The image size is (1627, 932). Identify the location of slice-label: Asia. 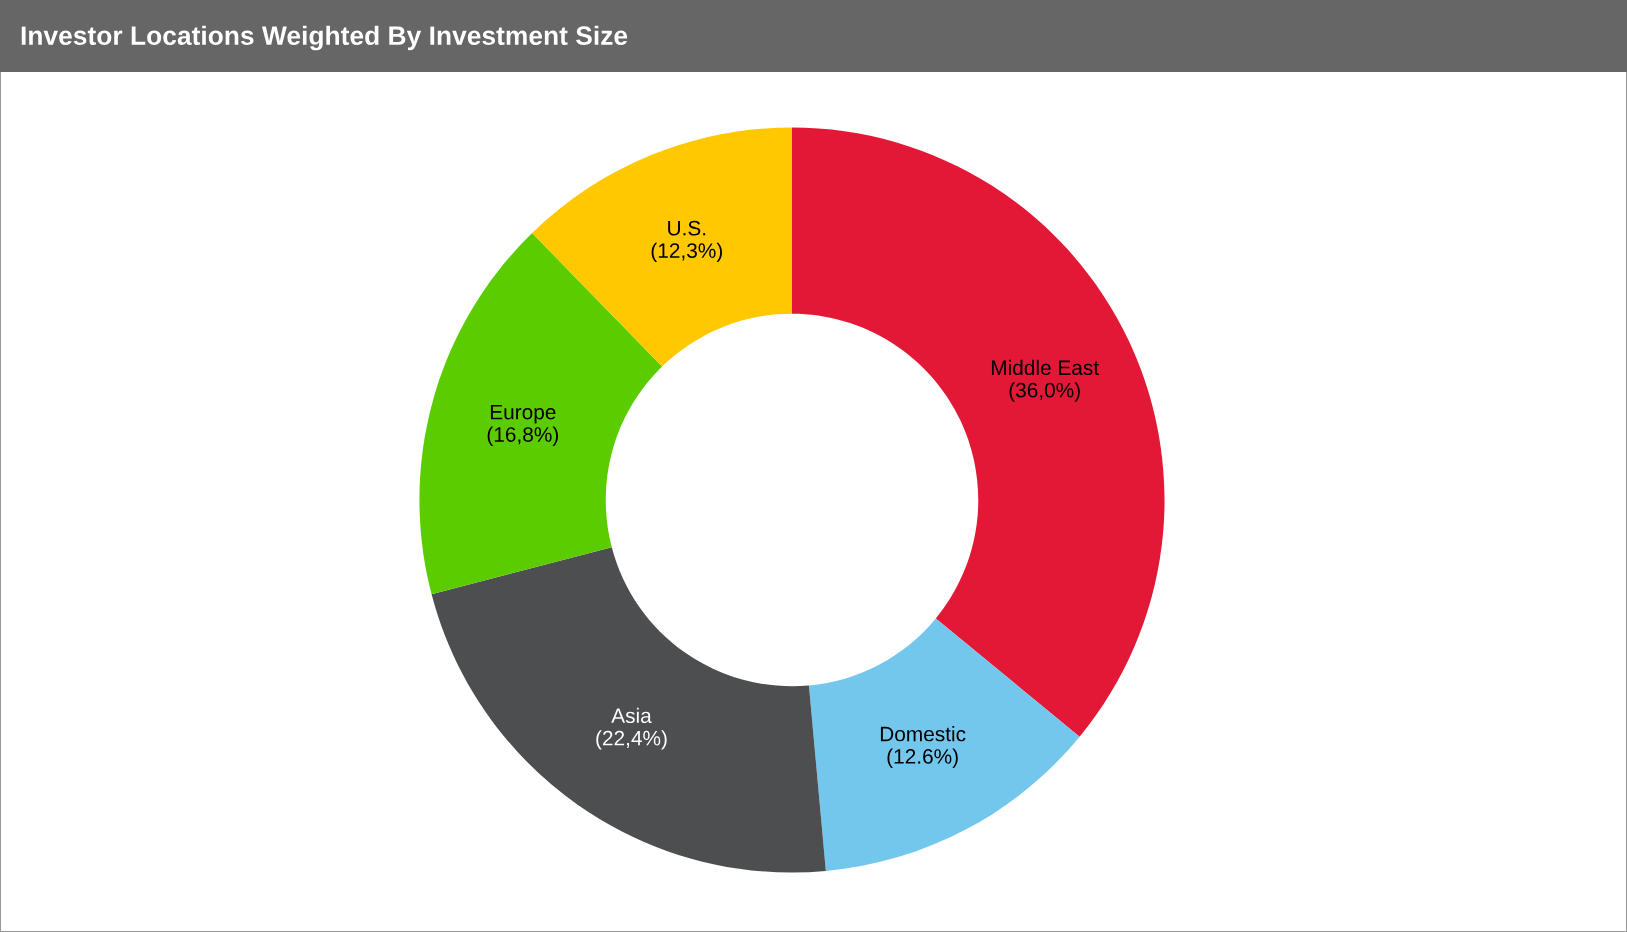
(631, 715).